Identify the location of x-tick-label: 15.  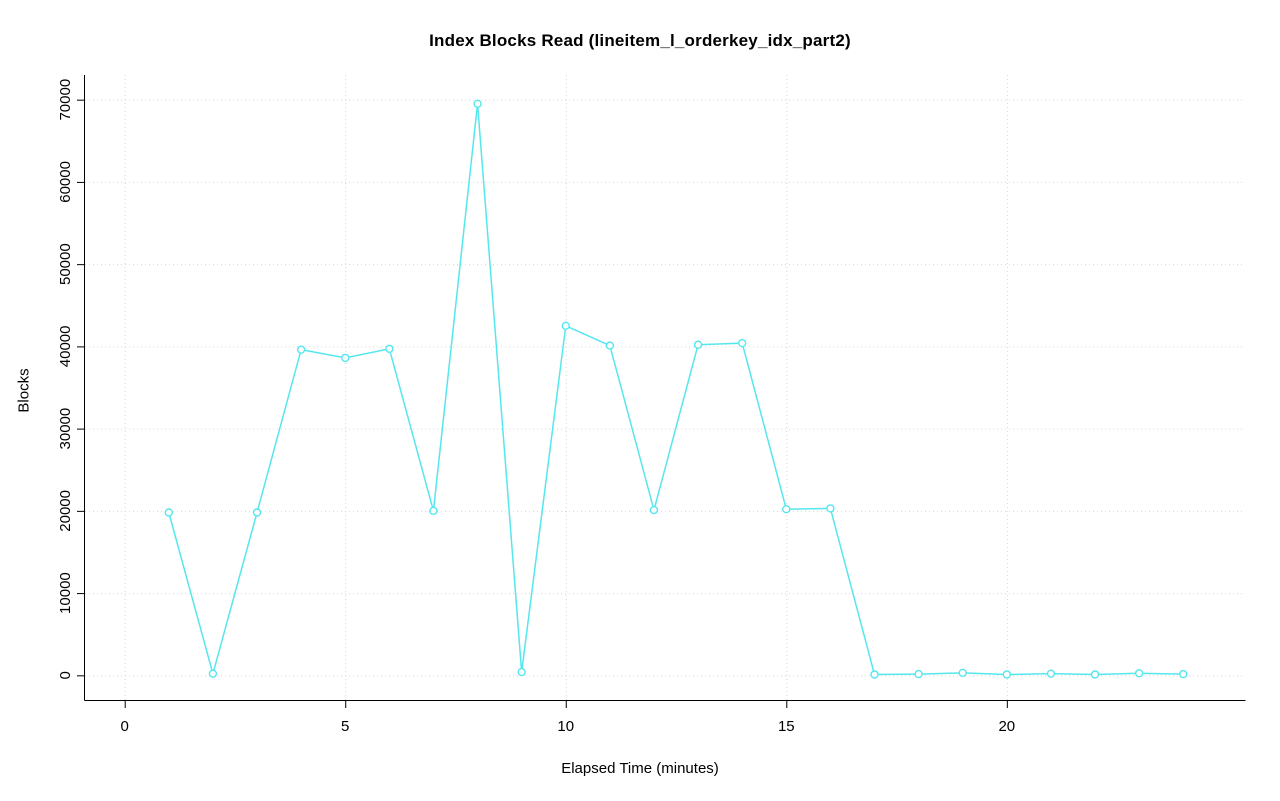
(786, 726).